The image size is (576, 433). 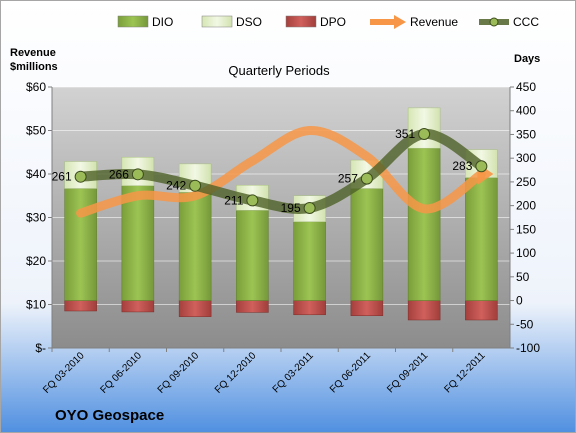 I want to click on left-axis: $- $10 $20 $30 $40 $50 $60, so click(x=39, y=217).